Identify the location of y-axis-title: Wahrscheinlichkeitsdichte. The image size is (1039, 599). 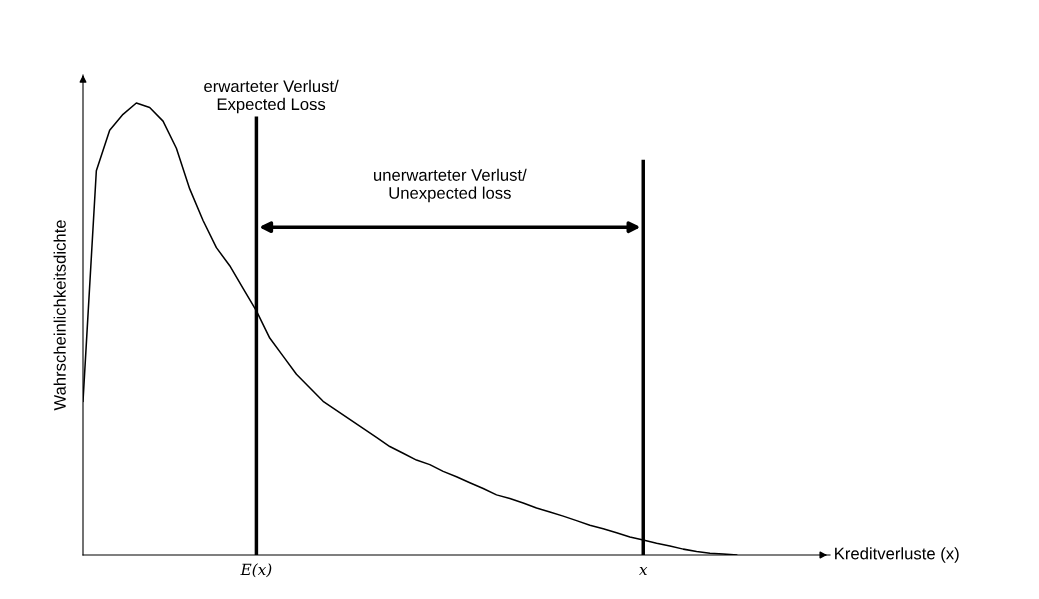
(59, 315).